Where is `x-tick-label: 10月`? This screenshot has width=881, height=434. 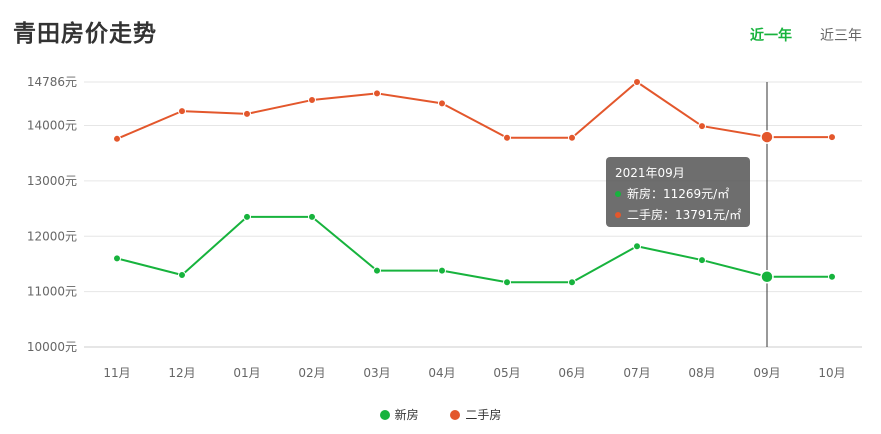 x-tick-label: 10月 is located at coordinates (831, 373).